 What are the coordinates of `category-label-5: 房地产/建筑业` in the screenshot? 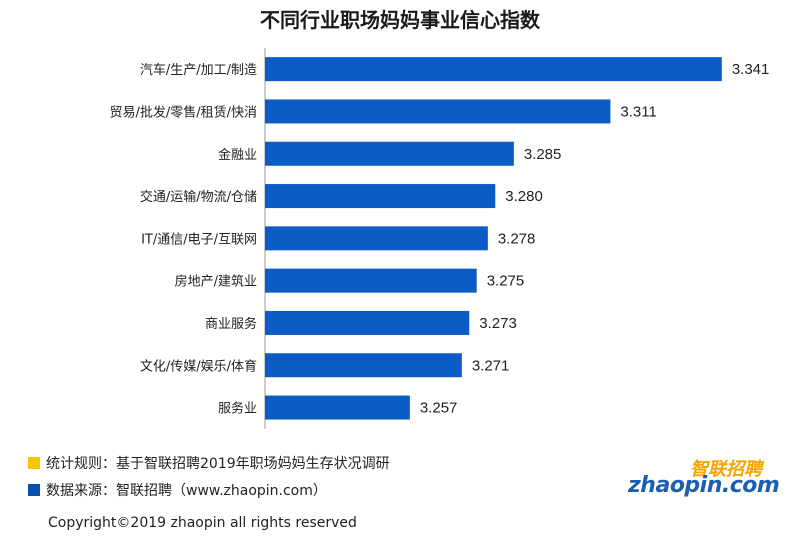 It's located at (216, 282).